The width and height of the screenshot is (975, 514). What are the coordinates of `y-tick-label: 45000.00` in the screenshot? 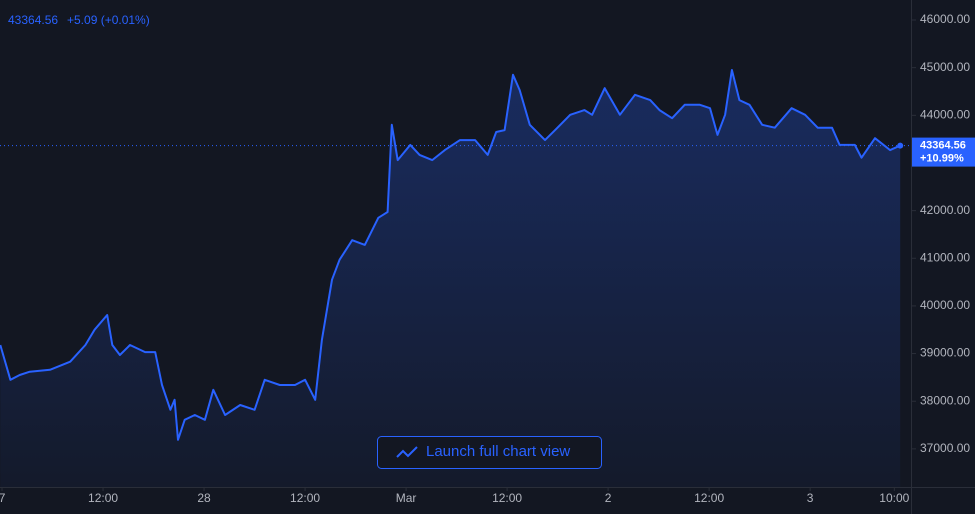 It's located at (945, 67).